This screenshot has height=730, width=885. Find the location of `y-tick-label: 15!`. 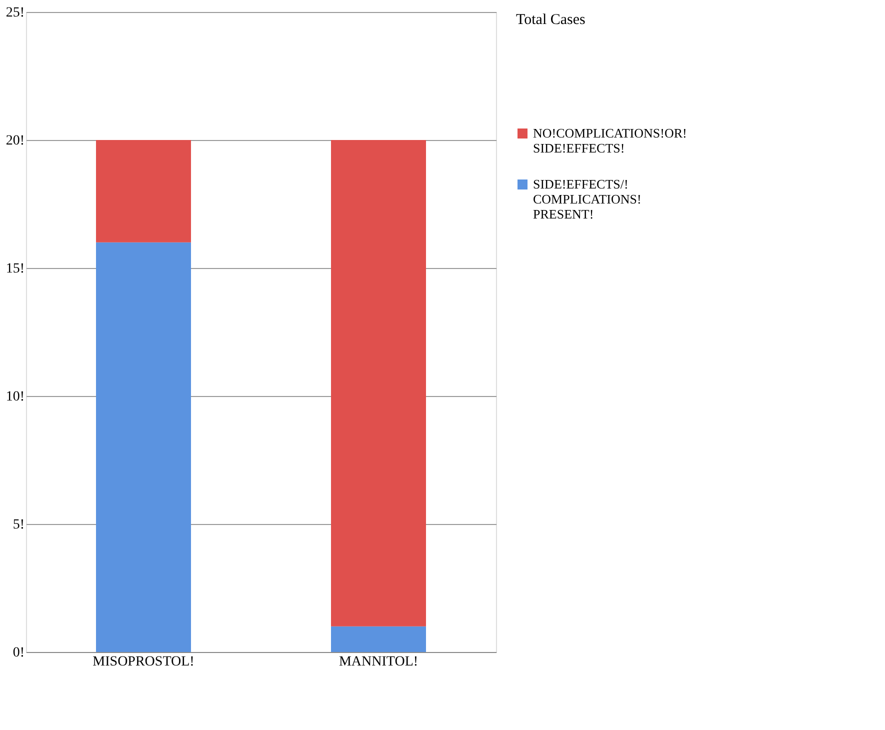

y-tick-label: 15! is located at coordinates (15, 269).